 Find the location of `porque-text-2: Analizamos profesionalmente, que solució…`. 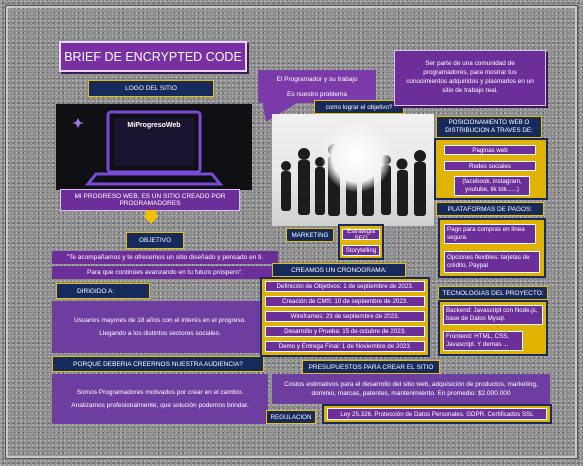

porque-text-2: Analizamos profesionalmente, que solució… is located at coordinates (160, 405).